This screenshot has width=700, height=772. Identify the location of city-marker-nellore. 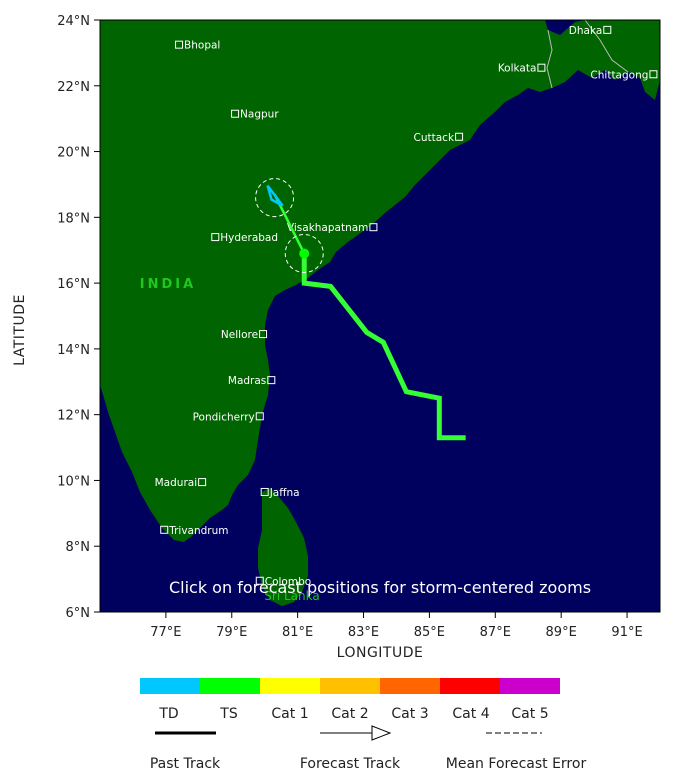
(263, 334).